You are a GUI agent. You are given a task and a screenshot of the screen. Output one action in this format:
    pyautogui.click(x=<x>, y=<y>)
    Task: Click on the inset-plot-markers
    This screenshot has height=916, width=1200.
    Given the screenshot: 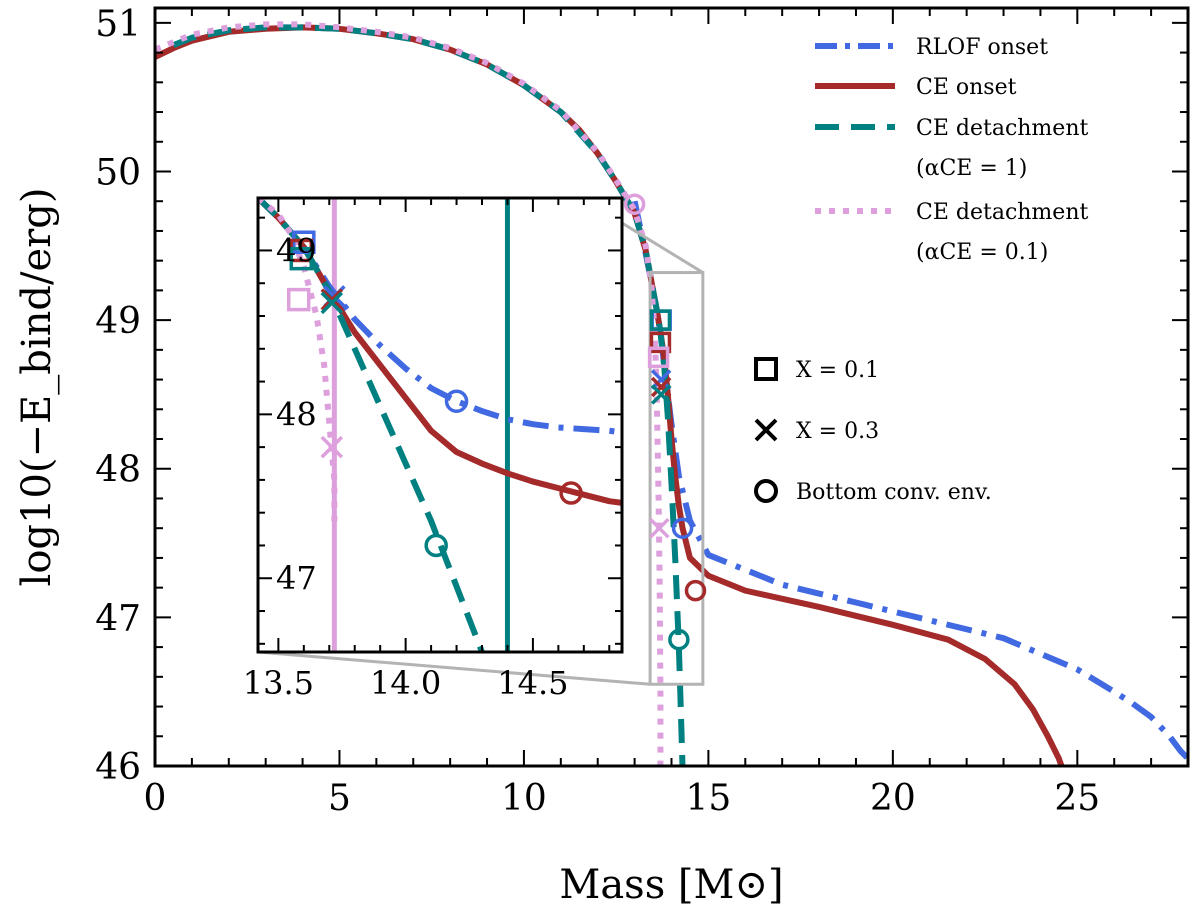 What is the action you would take?
    pyautogui.click(x=434, y=394)
    